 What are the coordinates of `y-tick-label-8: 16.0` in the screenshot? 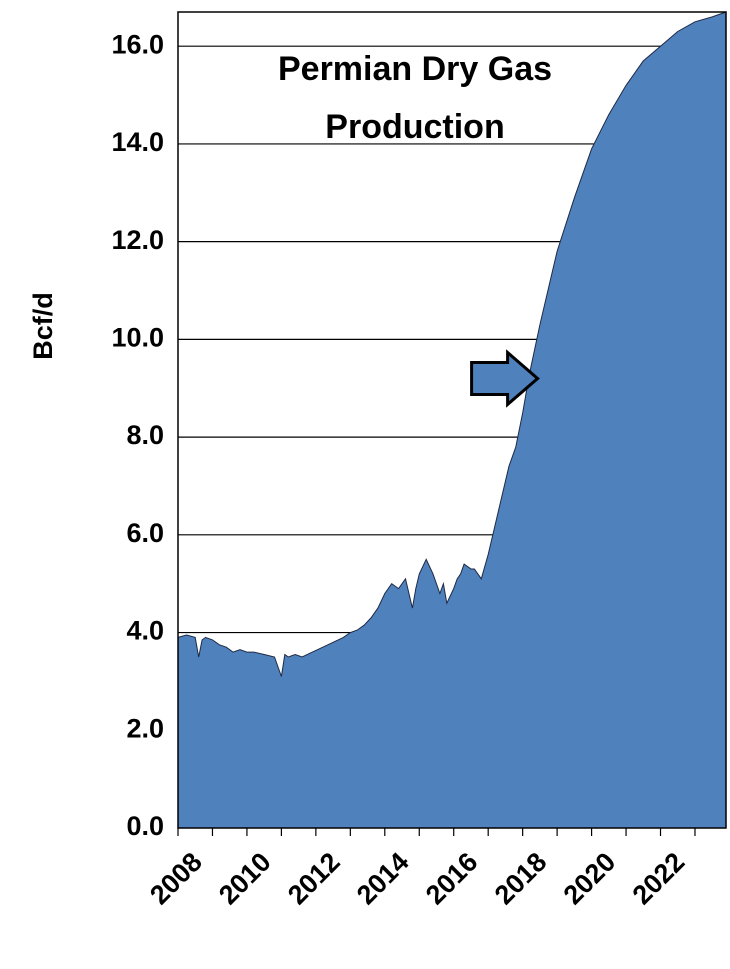 It's located at (137, 44).